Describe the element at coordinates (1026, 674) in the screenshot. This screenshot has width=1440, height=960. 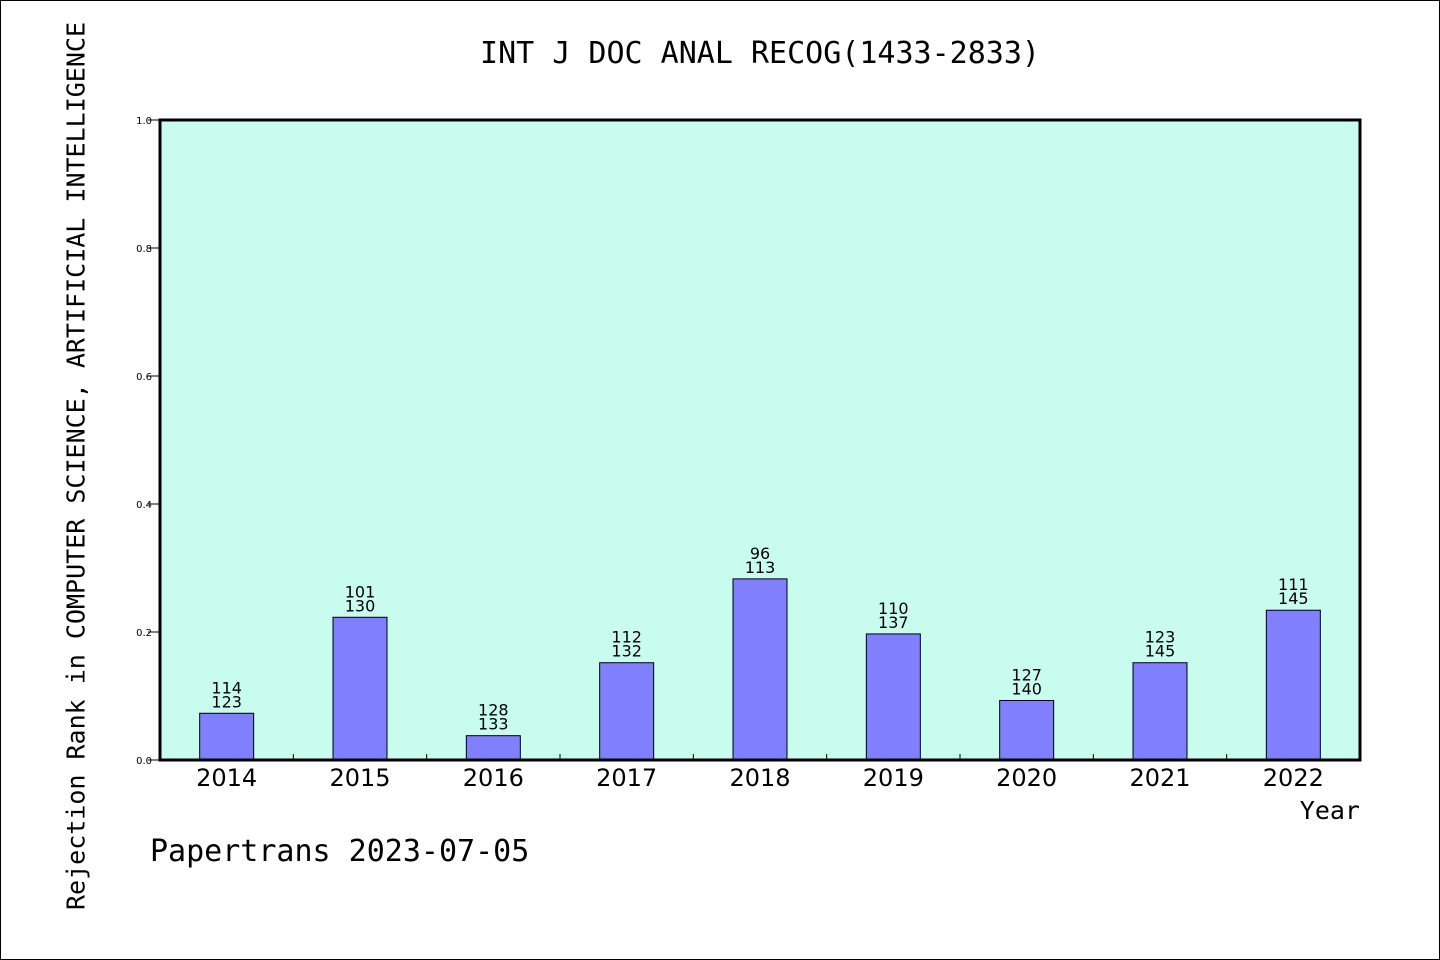
I see `bar-label-top: 127` at that location.